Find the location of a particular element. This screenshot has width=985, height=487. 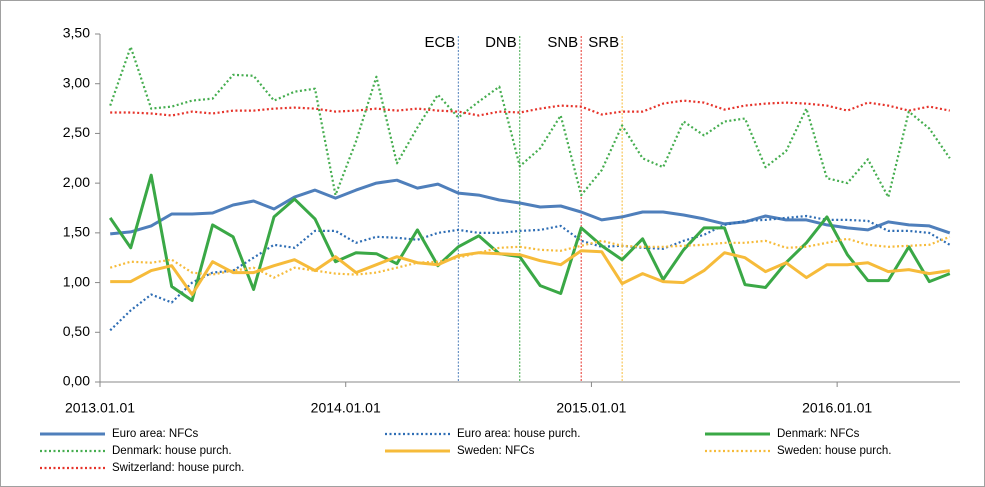

x-tick-label: 2014.01.01 is located at coordinates (346, 408).